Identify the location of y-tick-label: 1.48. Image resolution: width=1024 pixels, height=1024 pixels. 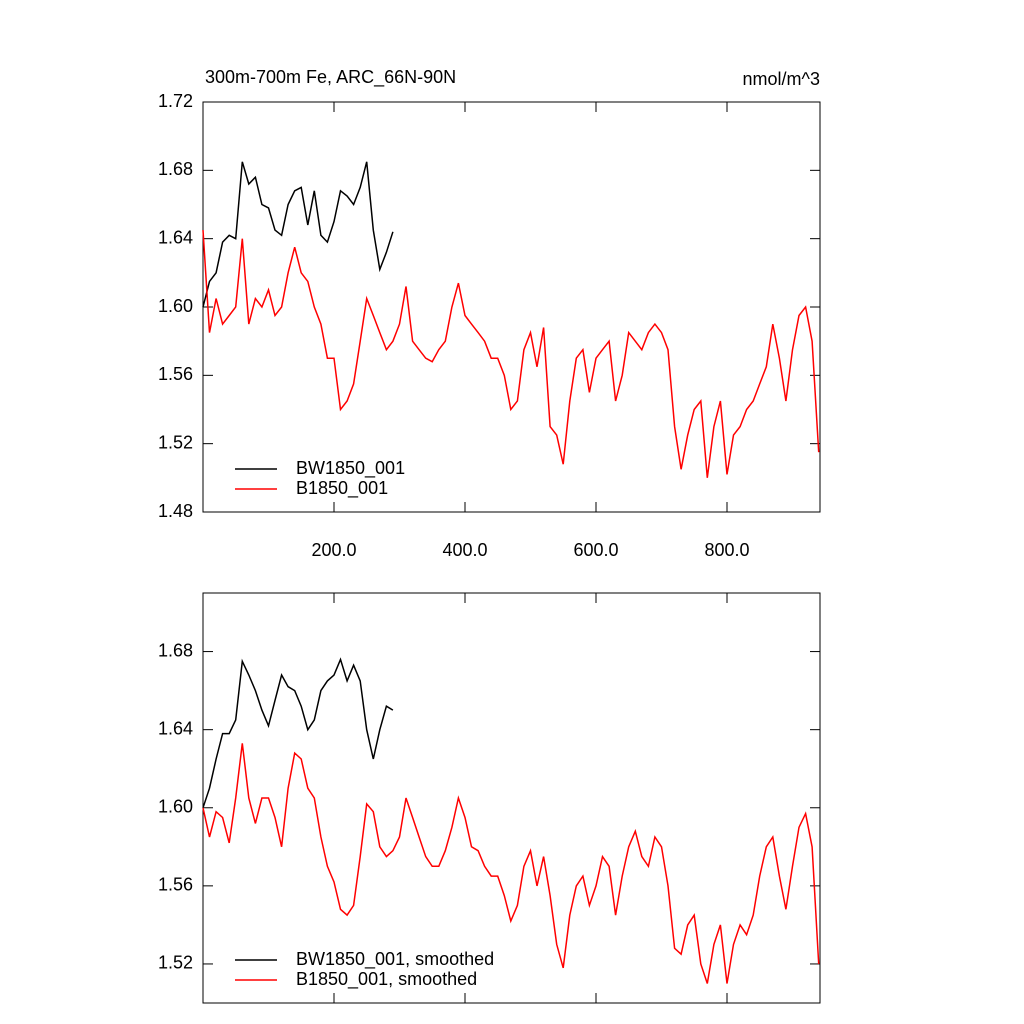
(175, 511).